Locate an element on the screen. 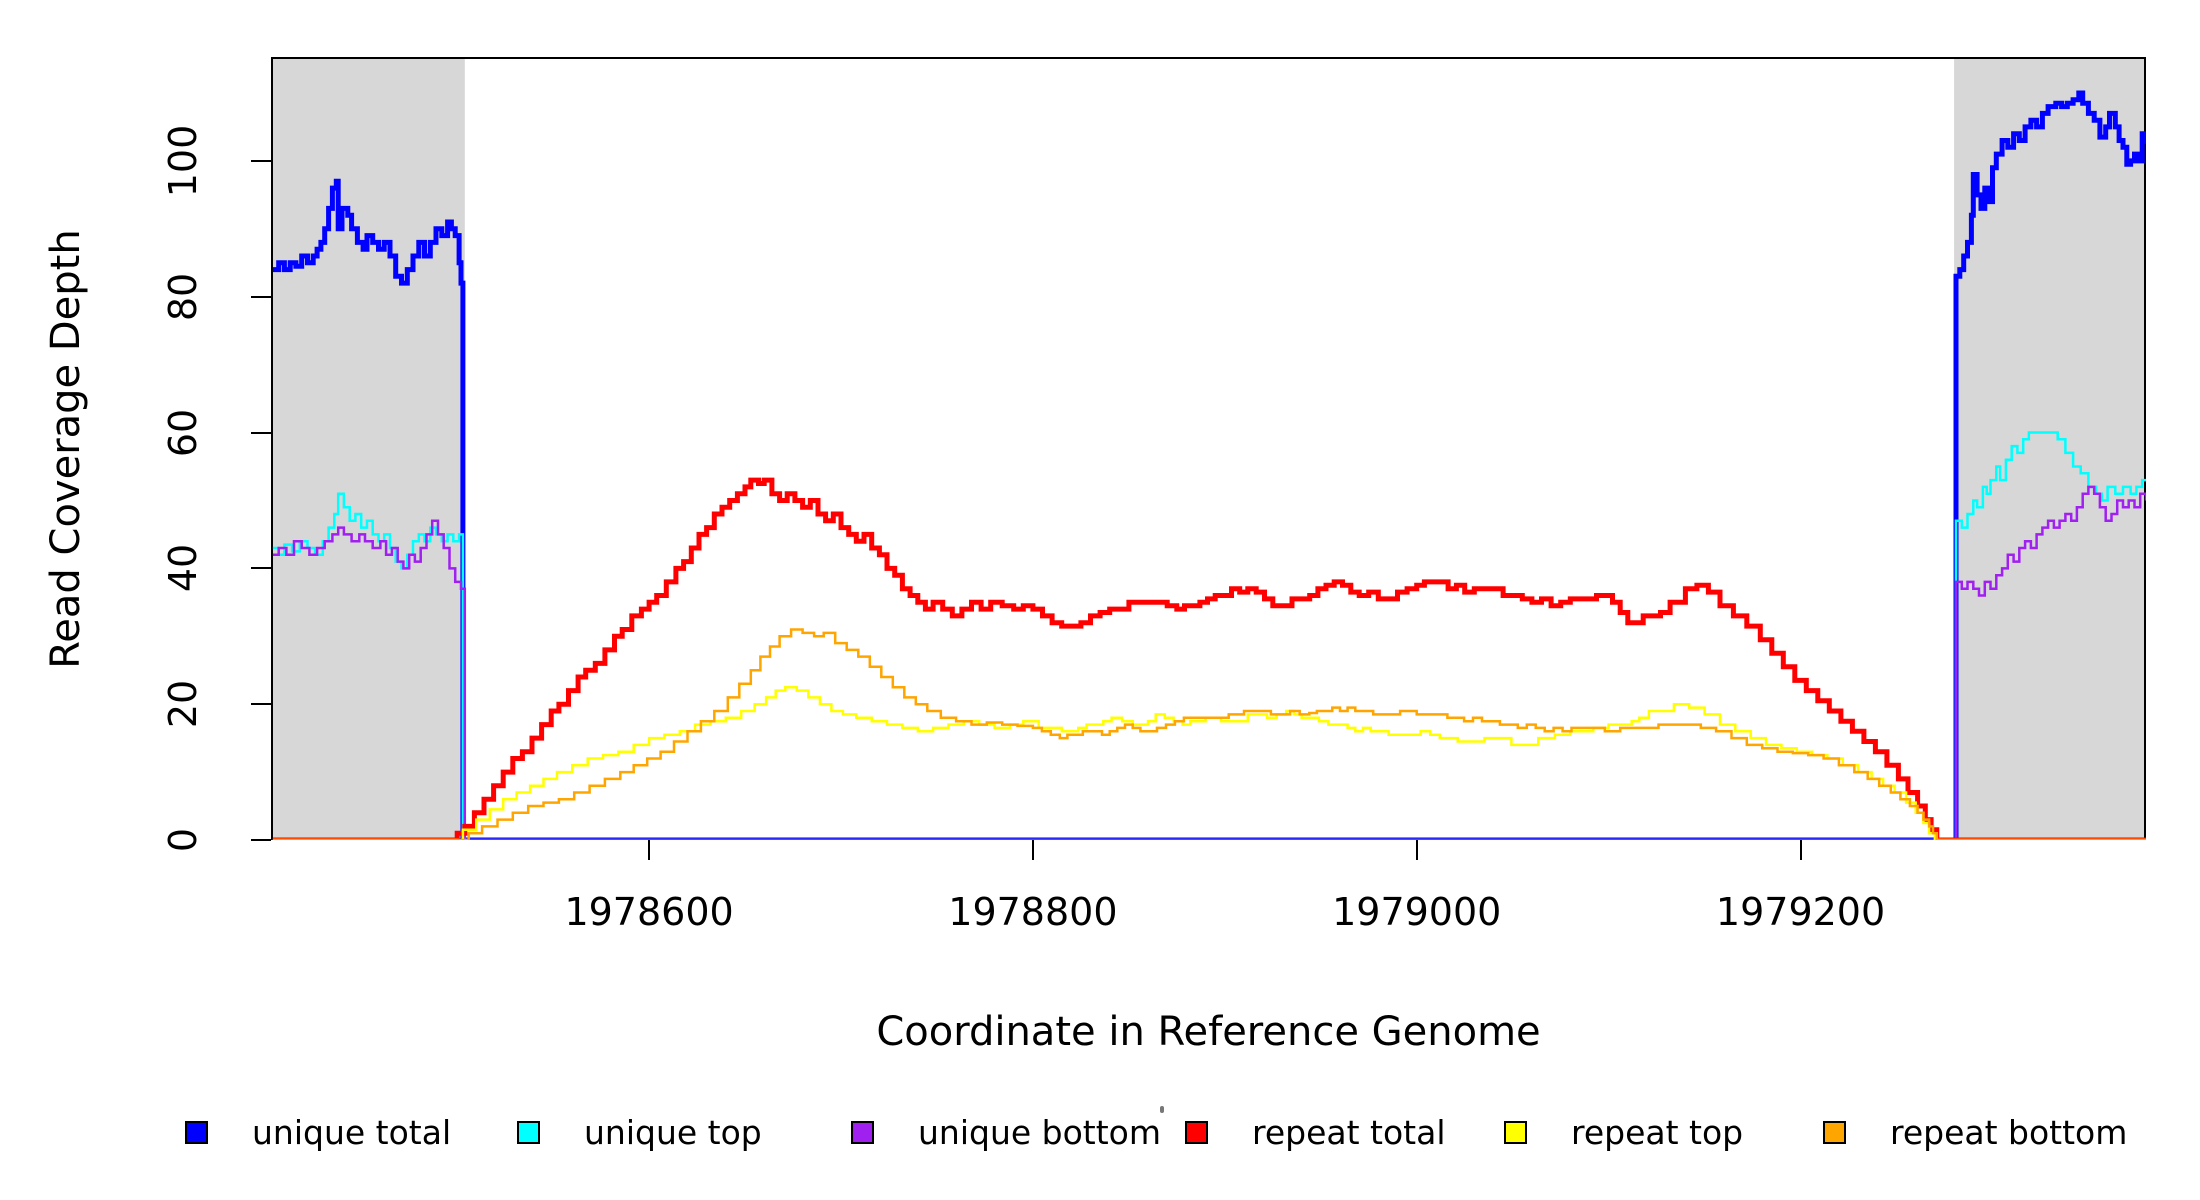 Image resolution: width=2200 pixels, height=1200 pixels. legend-label: repeat bottom is located at coordinates (2009, 1132).